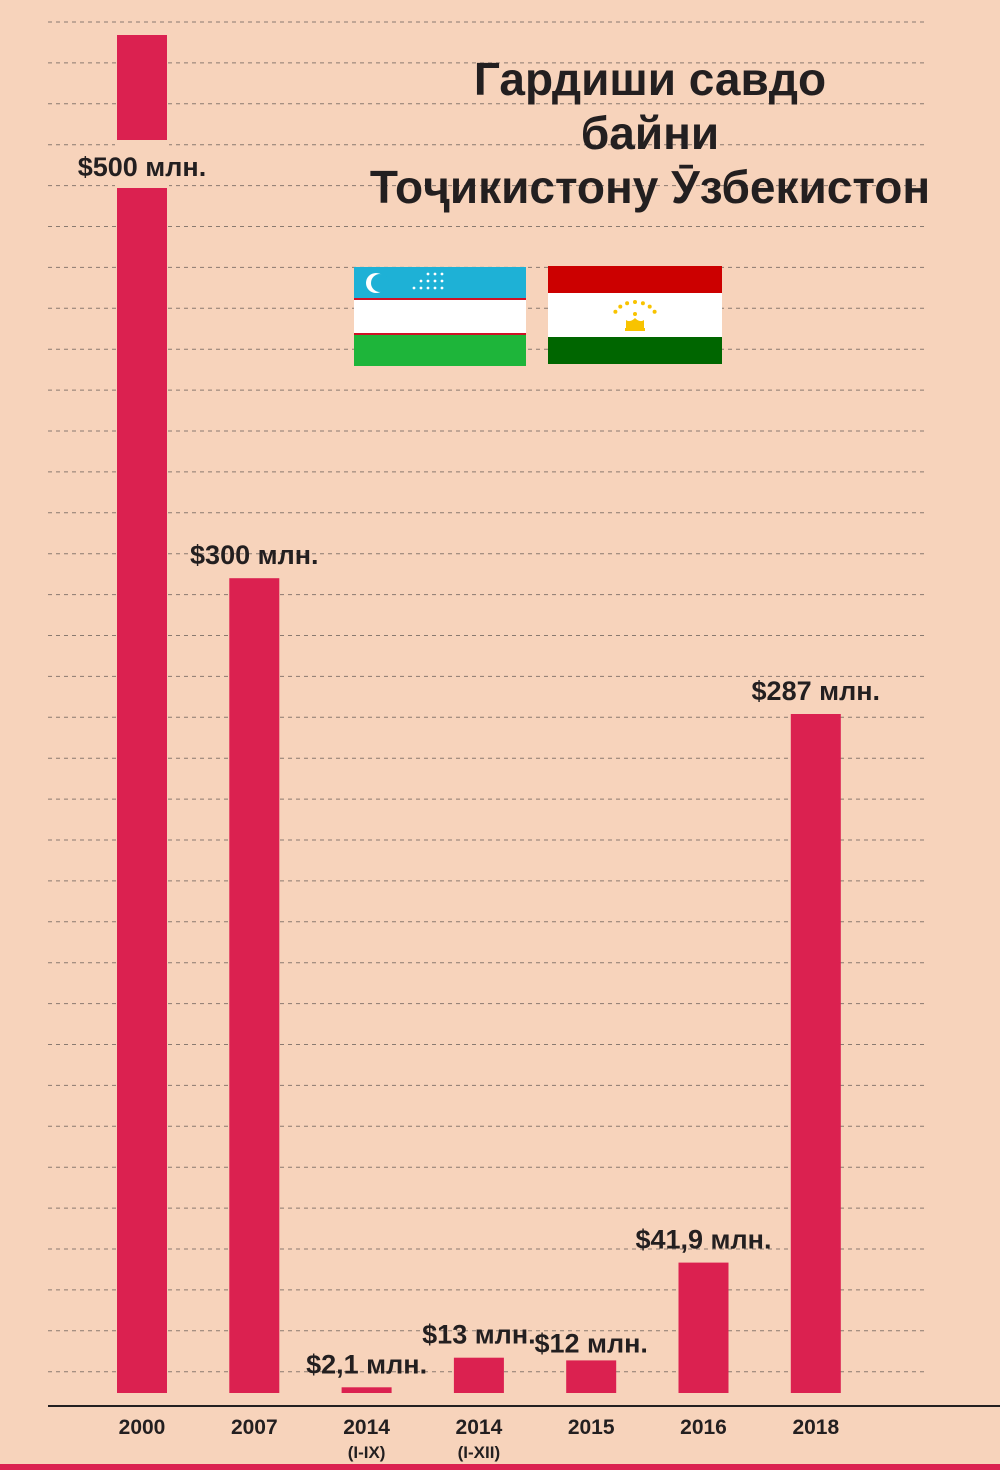  Describe the element at coordinates (142, 1427) in the screenshot. I see `x-tick-label-0: 2000` at that location.